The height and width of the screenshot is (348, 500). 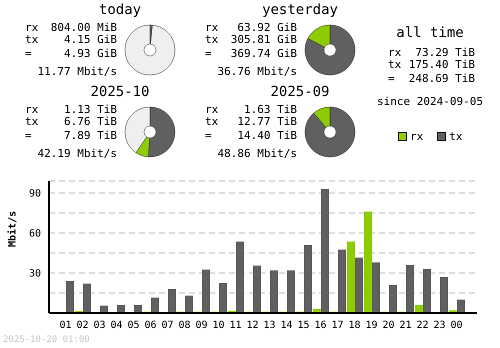 What do you see at coordinates (439, 326) in the screenshot?
I see `x-tick-label: 23` at bounding box center [439, 326].